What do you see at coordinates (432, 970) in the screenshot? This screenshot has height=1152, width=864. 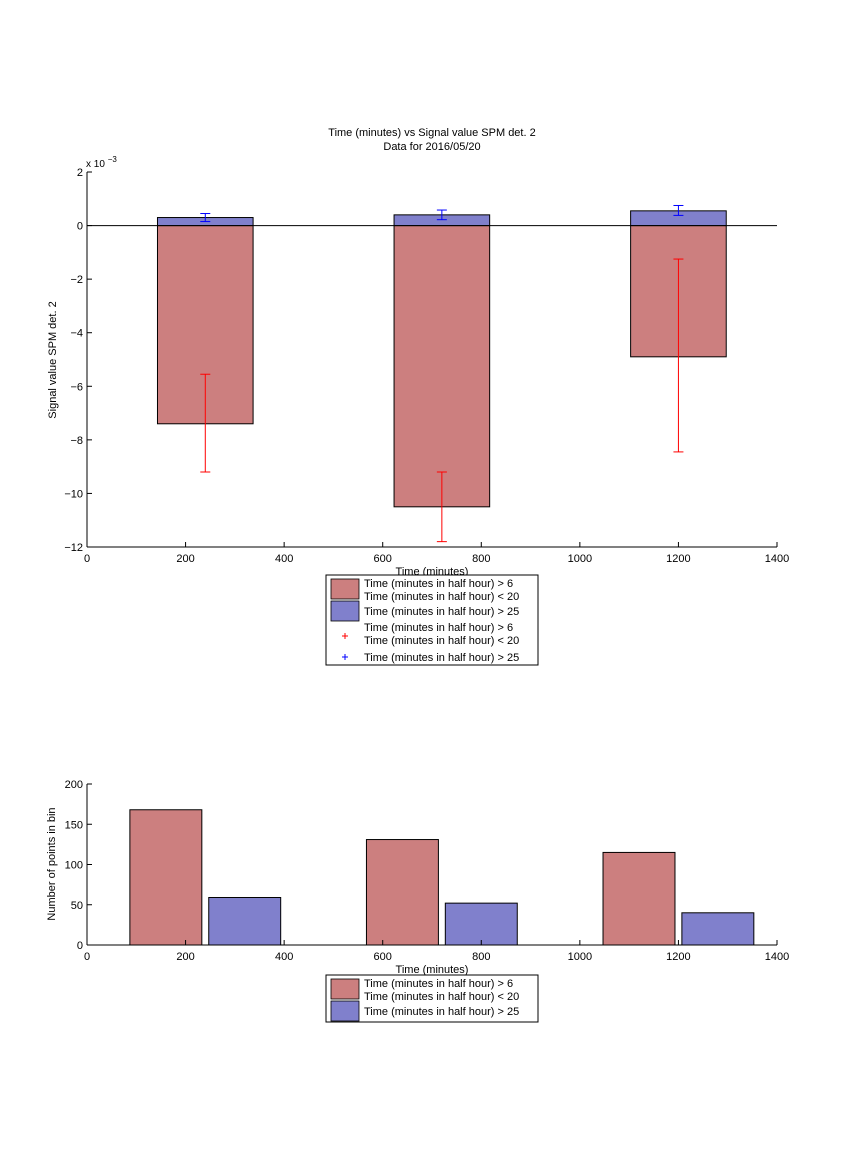 I see `x-axis-label-2: Time (minutes)` at bounding box center [432, 970].